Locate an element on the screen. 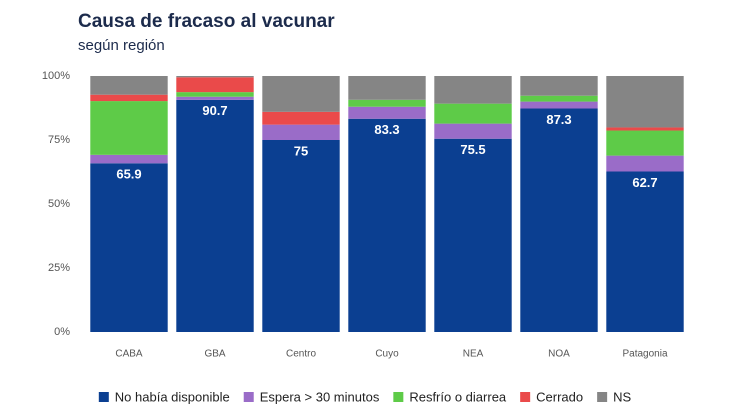  legend-label: No había disponible is located at coordinates (172, 396).